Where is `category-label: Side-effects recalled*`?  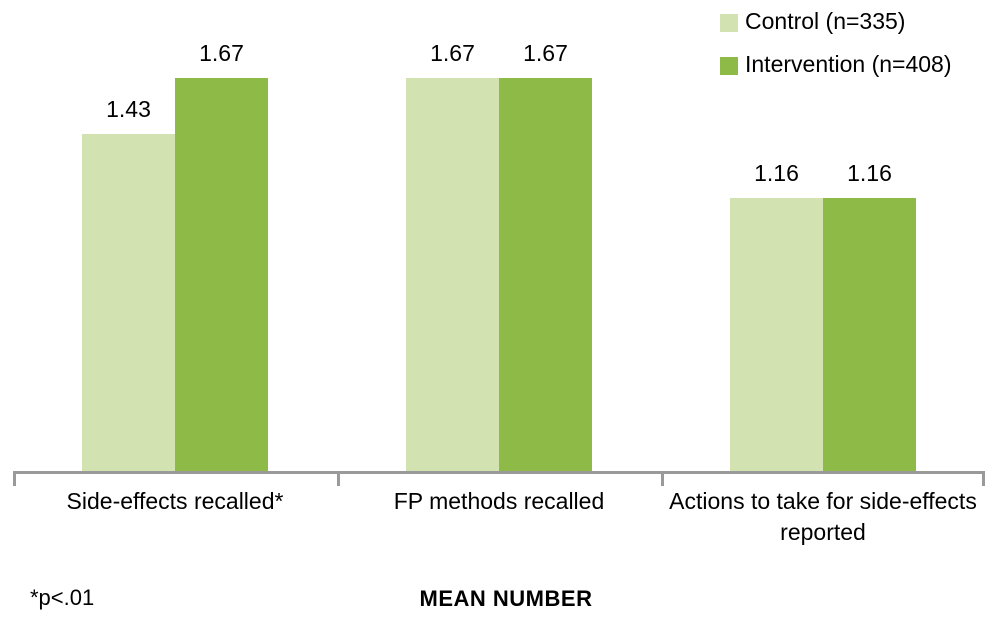
category-label: Side-effects recalled* is located at coordinates (175, 501).